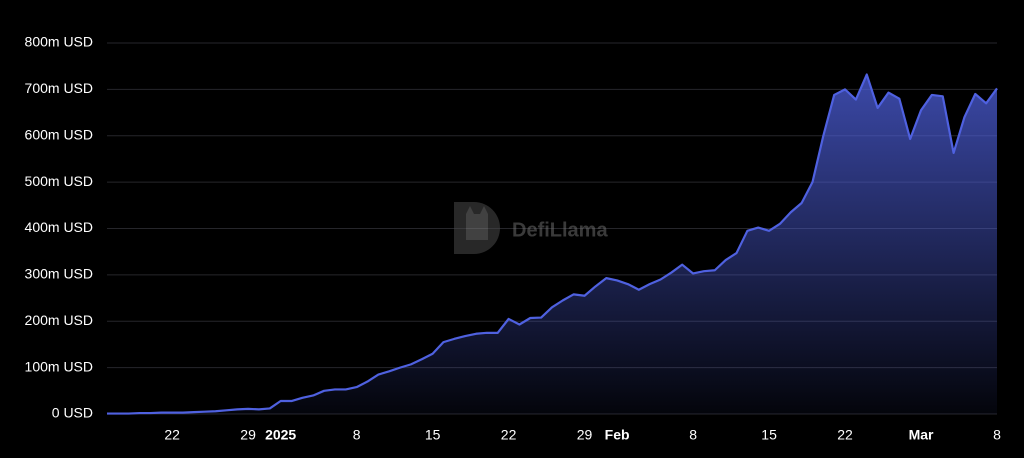 This screenshot has width=1024, height=458. Describe the element at coordinates (59, 42) in the screenshot. I see `y-tick-label: 800m USD` at that location.